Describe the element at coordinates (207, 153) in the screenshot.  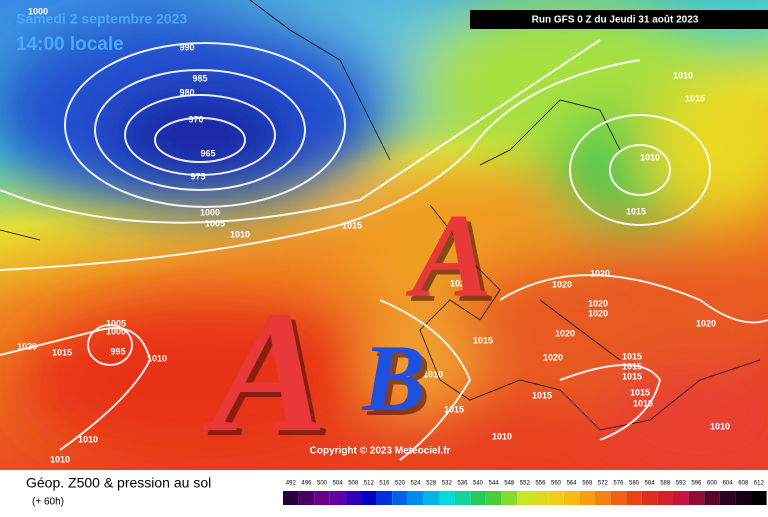
I see `isobar-label: 965` at that location.